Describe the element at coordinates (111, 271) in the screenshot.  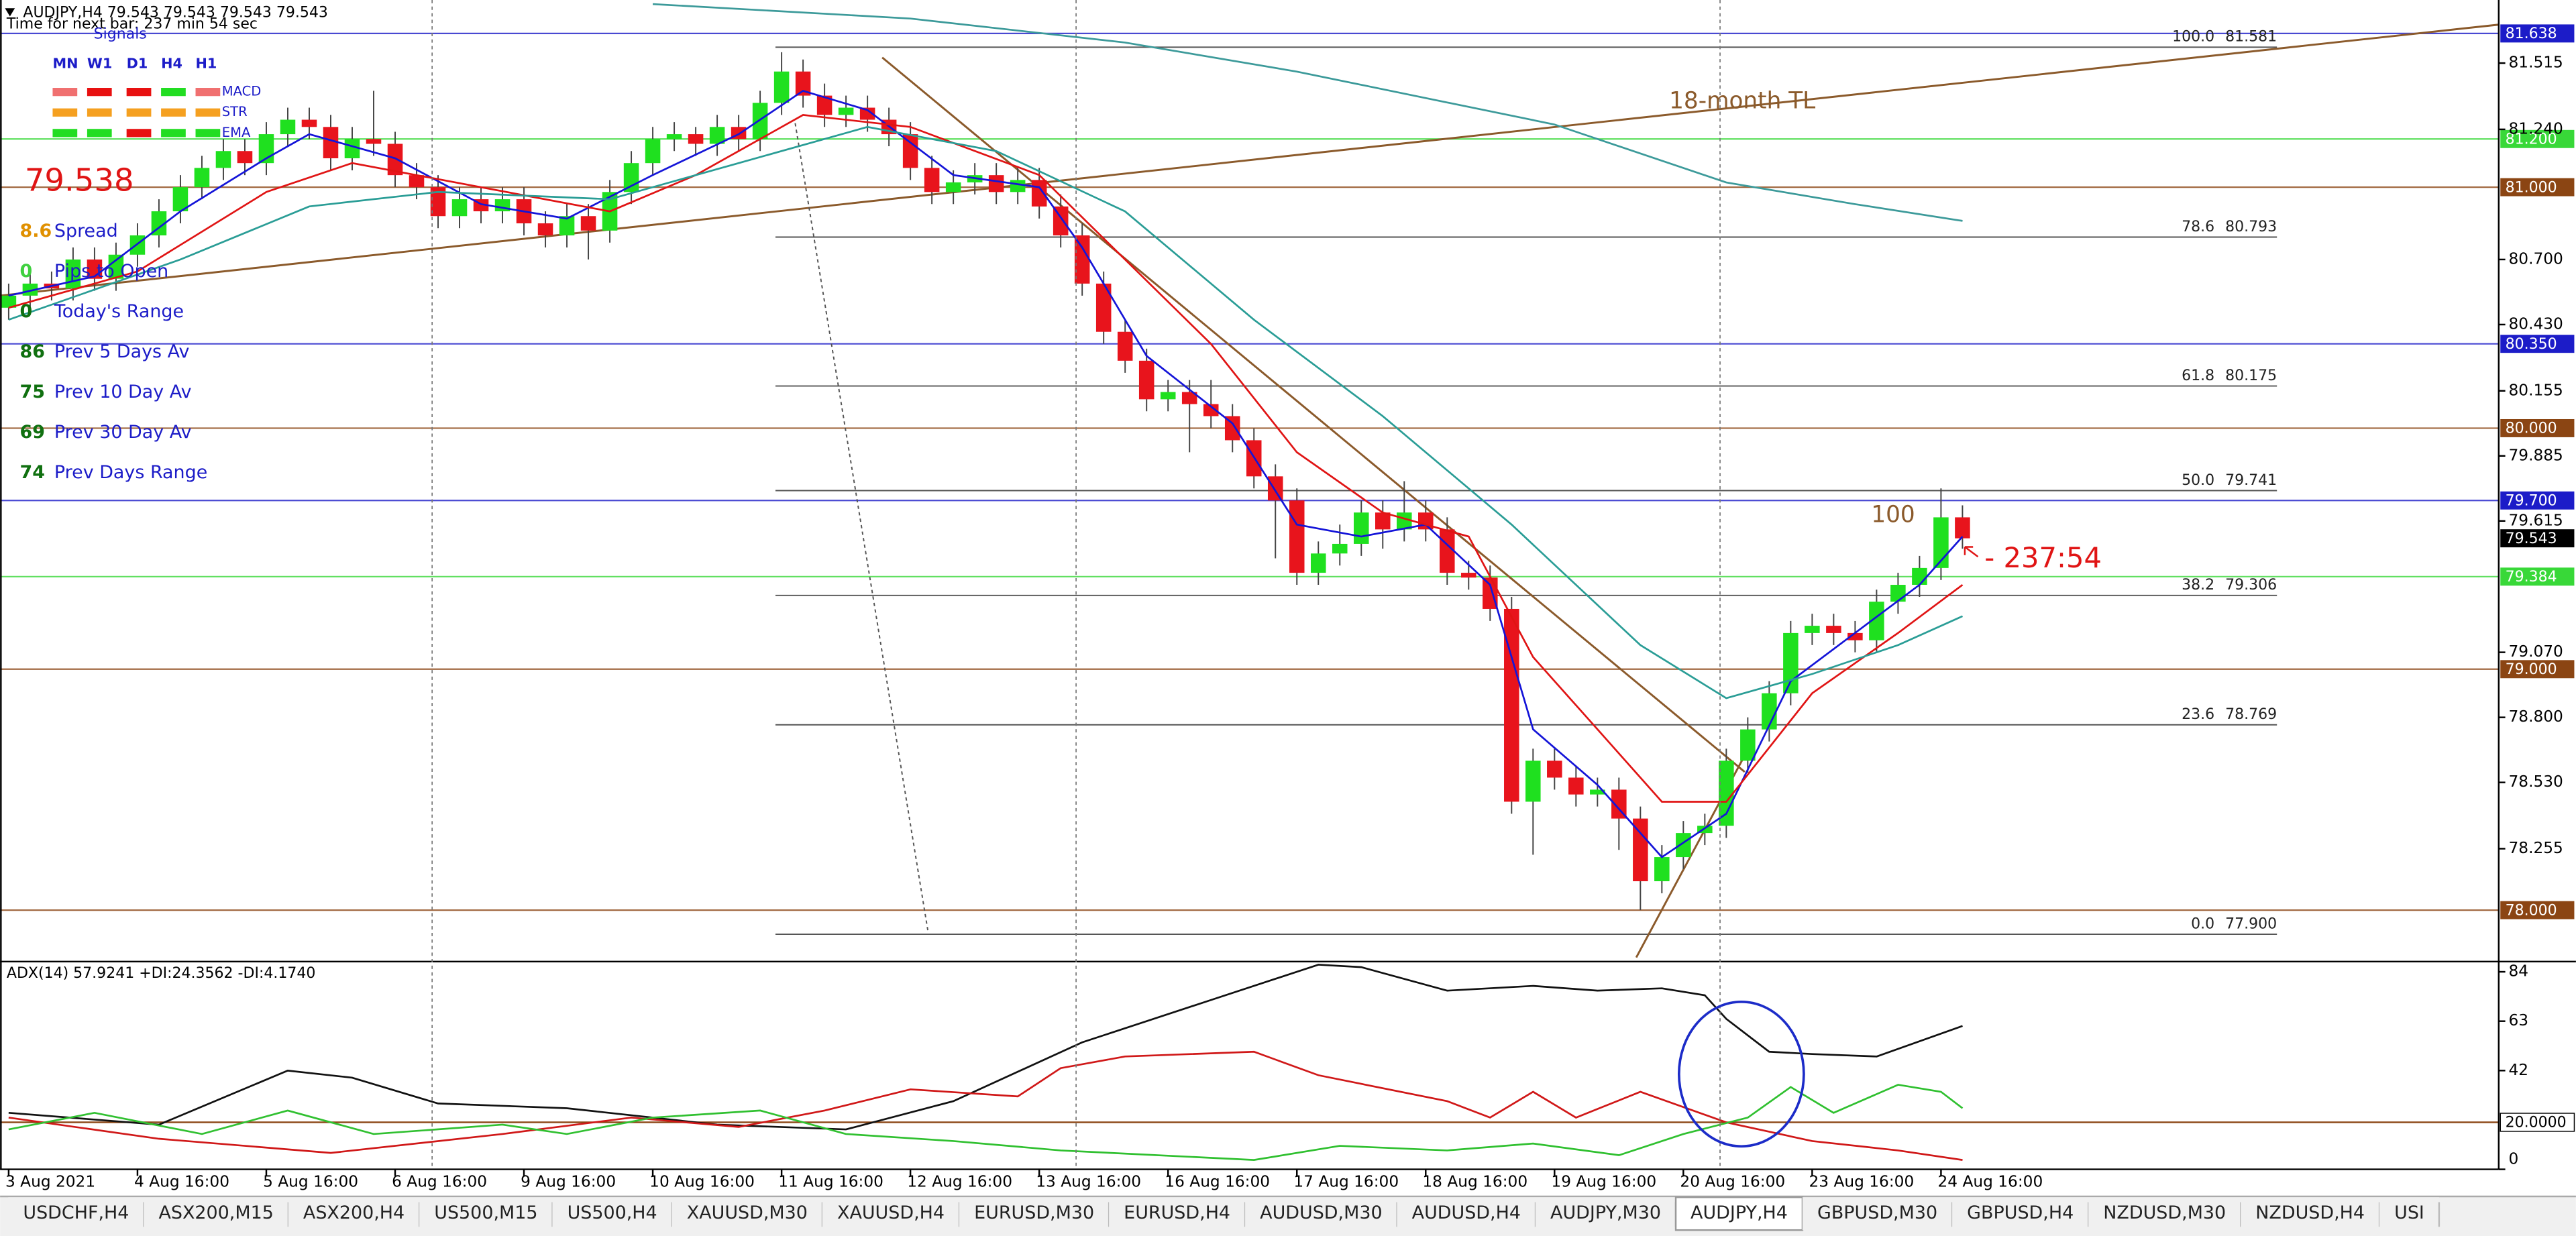
I see `stat-label: Pips to Open` at that location.